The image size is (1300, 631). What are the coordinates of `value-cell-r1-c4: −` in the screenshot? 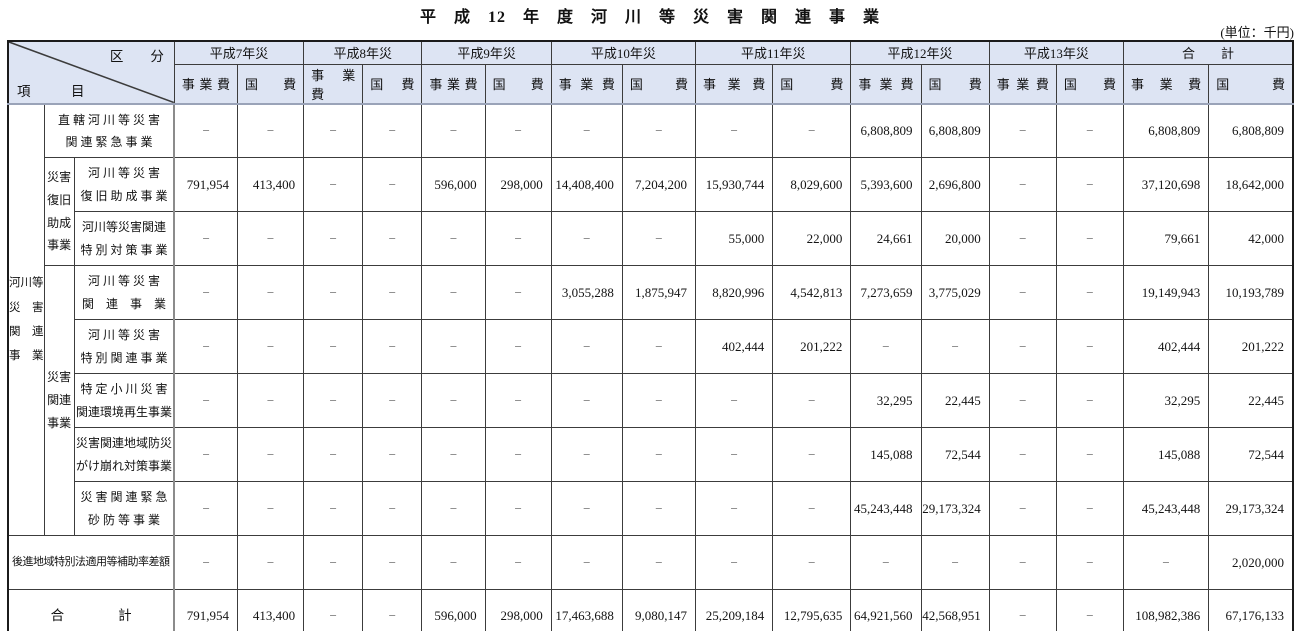 It's located at (392, 130).